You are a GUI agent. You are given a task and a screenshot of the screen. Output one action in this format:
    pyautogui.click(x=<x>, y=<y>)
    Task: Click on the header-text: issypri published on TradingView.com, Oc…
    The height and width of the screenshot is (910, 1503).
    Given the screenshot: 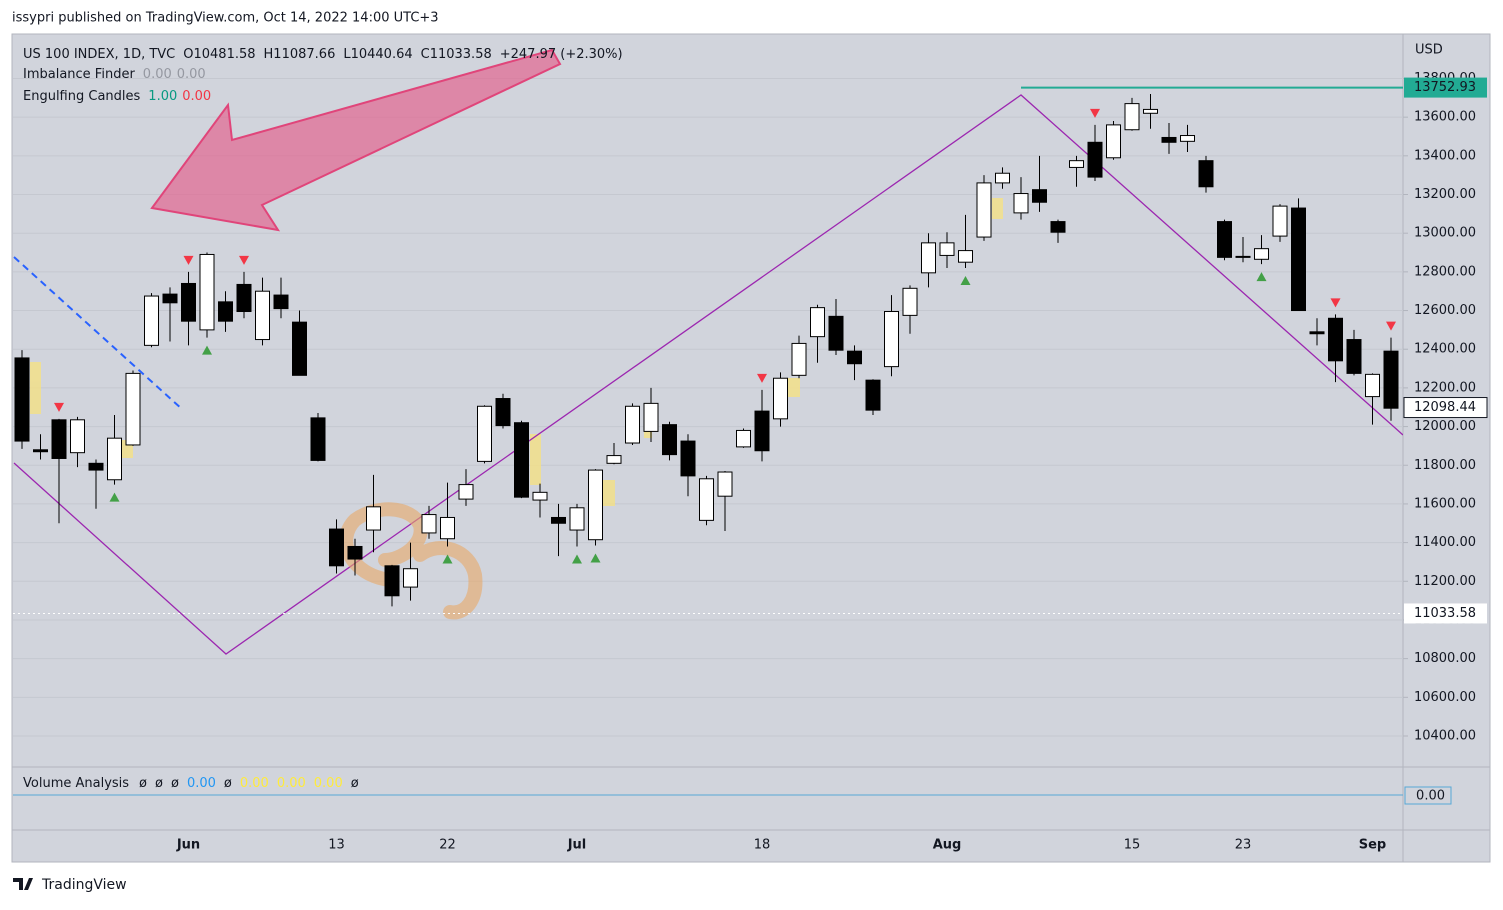 What is the action you would take?
    pyautogui.click(x=225, y=18)
    